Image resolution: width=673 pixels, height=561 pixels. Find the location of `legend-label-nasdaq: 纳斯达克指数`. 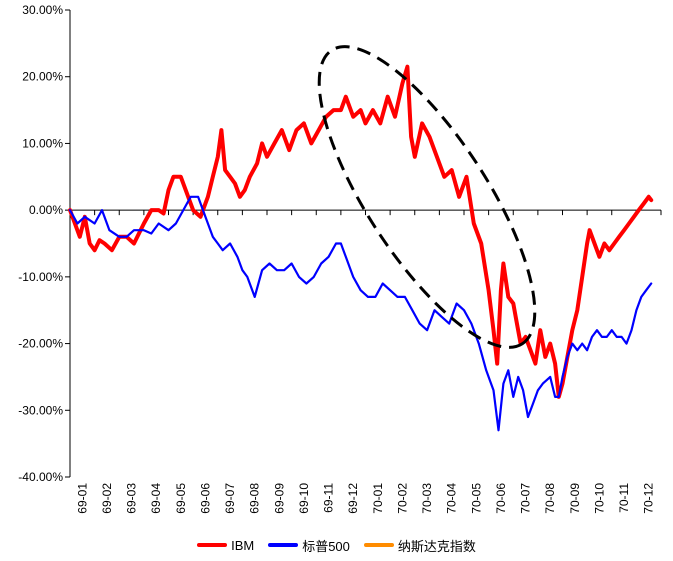

legend-label-nasdaq: 纳斯达克指数 is located at coordinates (436, 546).